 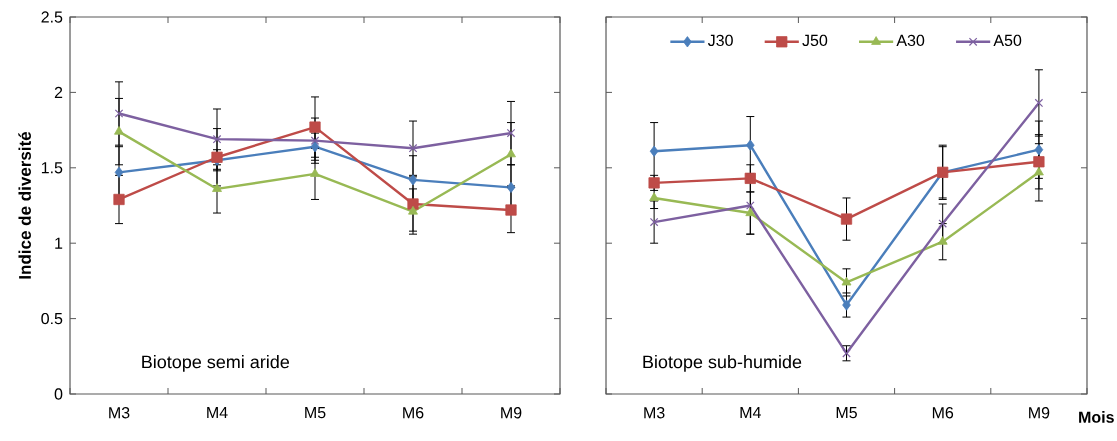 I want to click on y-tick-label: 0.5, so click(x=52, y=318).